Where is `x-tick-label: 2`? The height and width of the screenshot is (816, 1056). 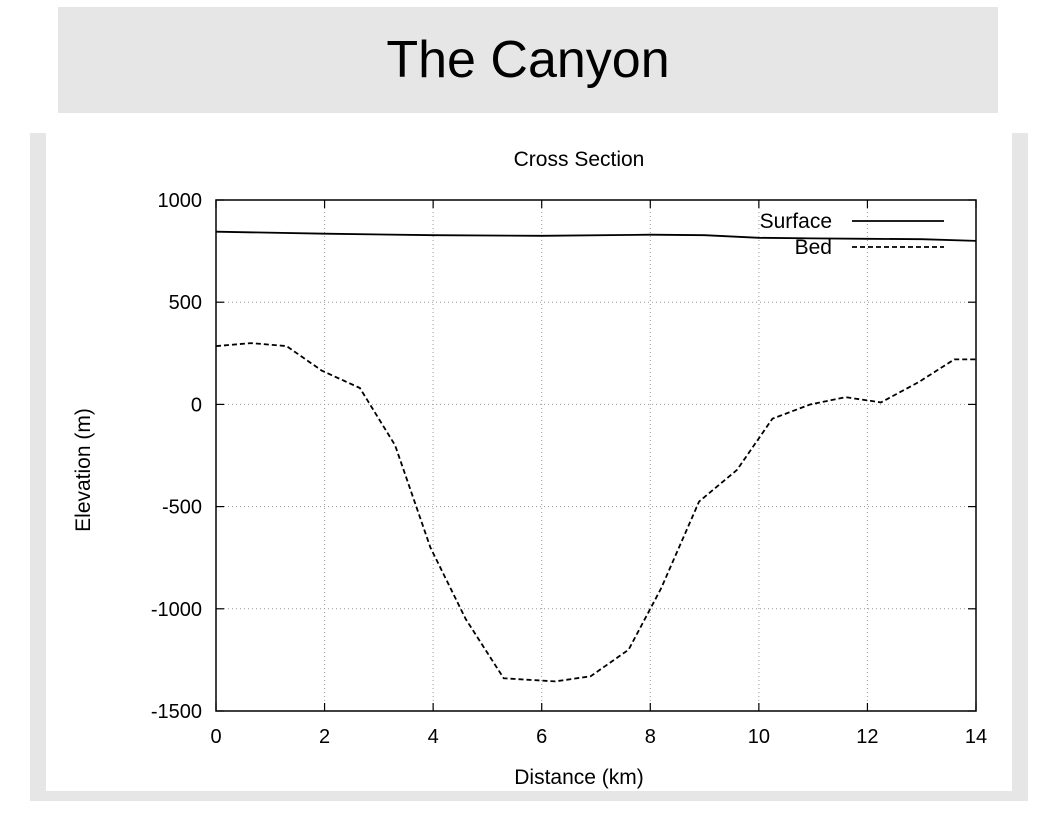 x-tick-label: 2 is located at coordinates (324, 737).